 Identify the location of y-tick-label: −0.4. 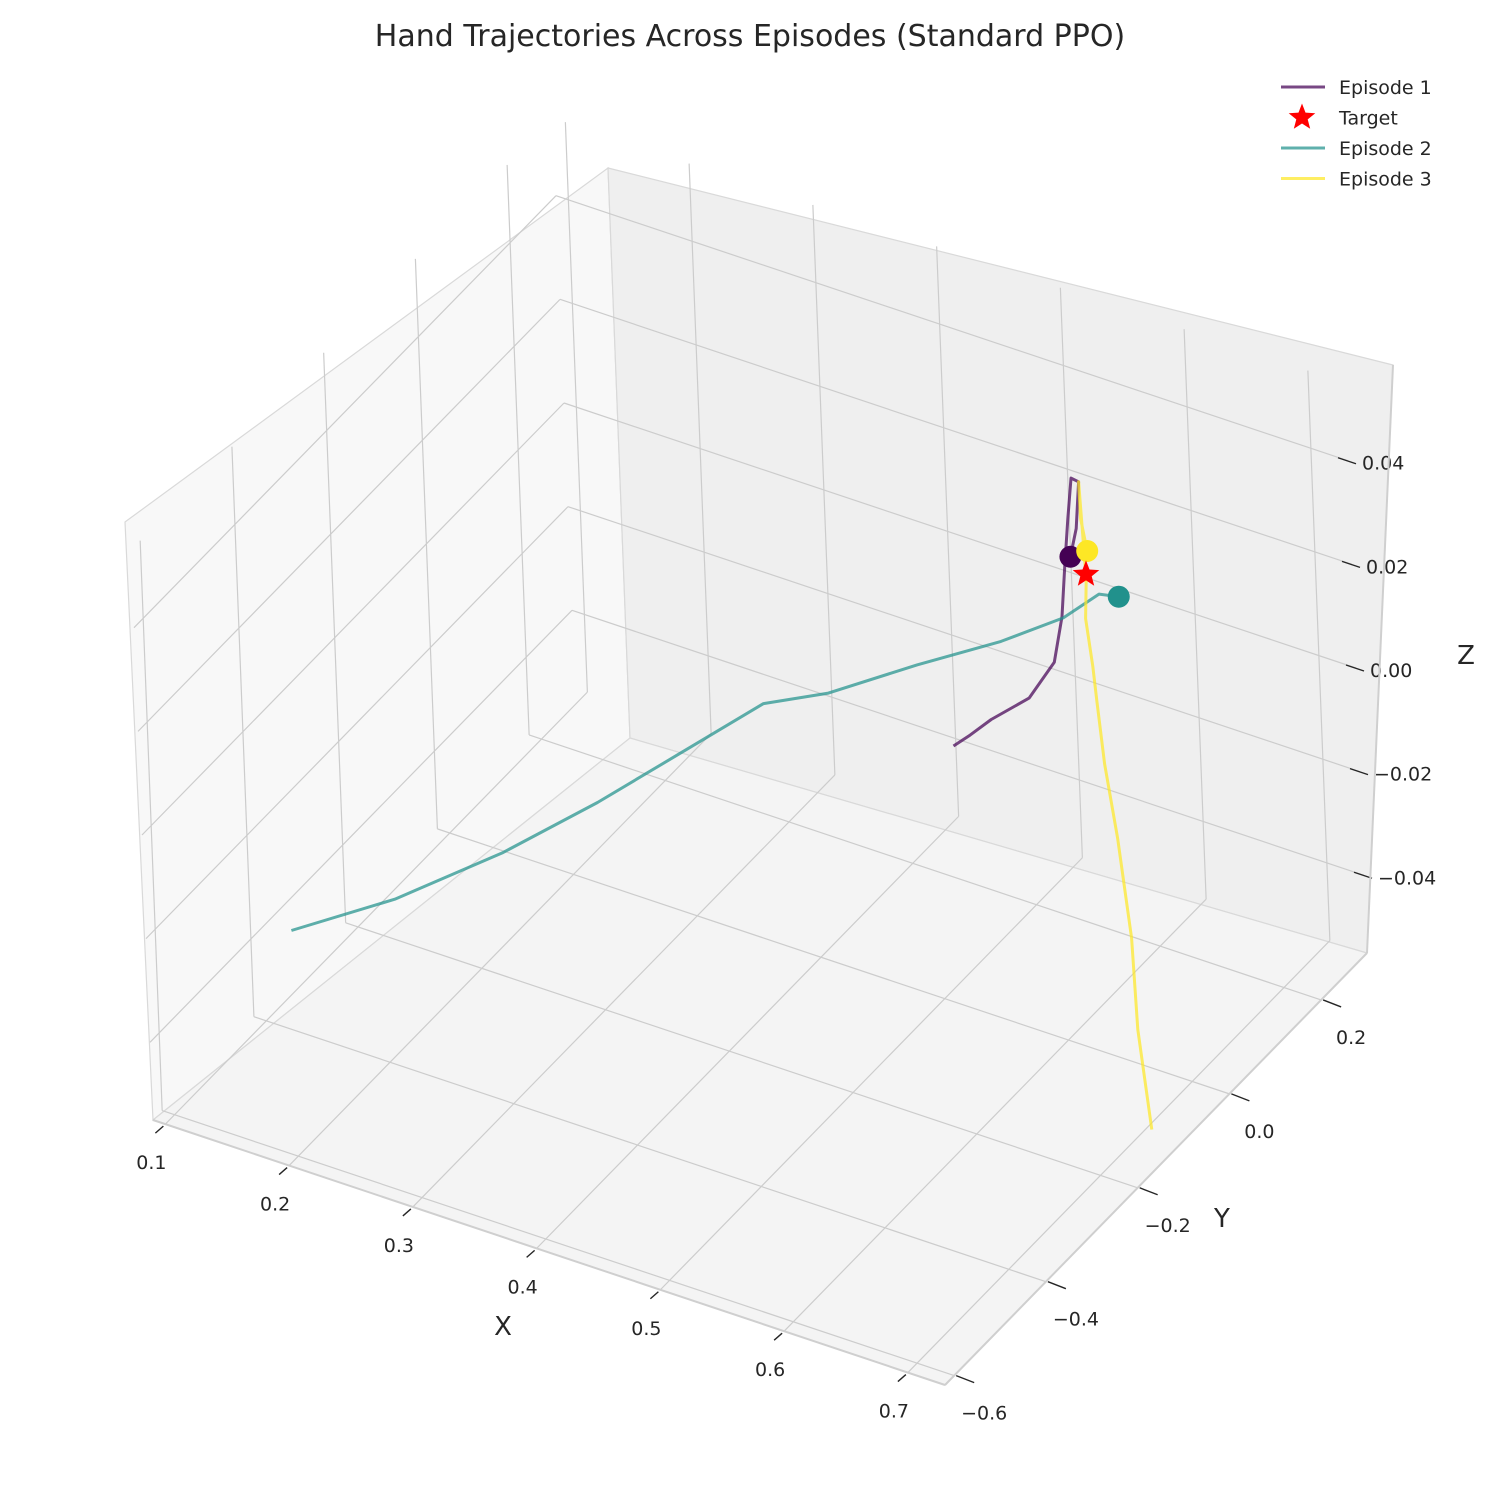
(1076, 1320).